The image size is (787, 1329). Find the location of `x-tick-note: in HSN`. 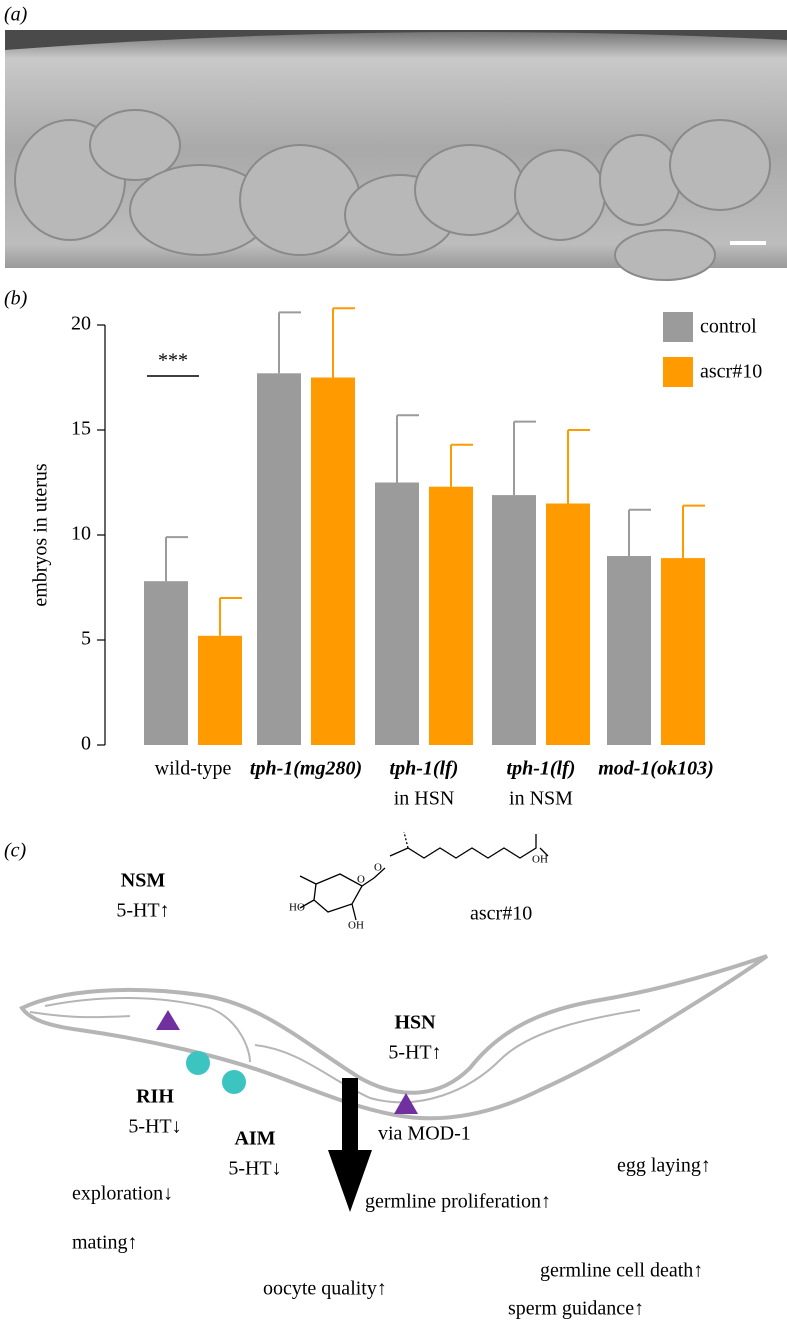

x-tick-note: in HSN is located at coordinates (424, 799).